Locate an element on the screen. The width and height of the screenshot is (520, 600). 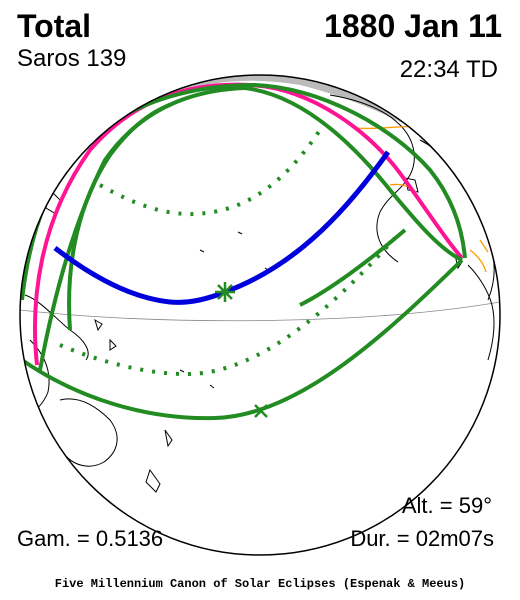
gamma-label: Gam. = 0.5136 is located at coordinates (90, 538).